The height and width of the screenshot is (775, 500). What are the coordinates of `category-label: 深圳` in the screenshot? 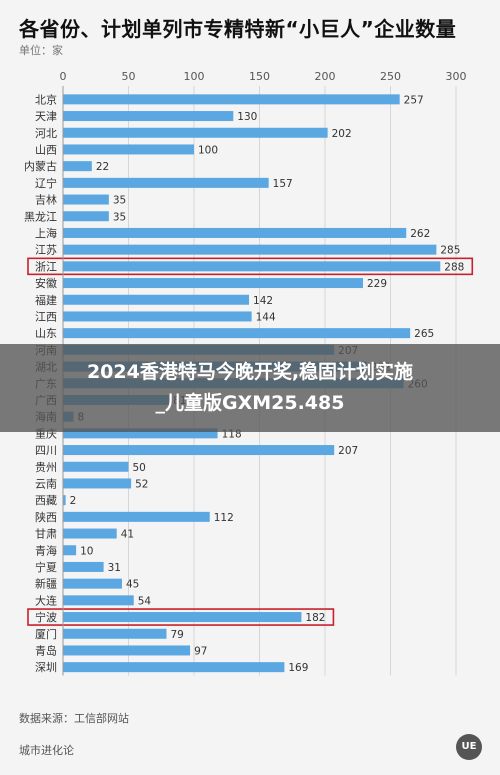 It's located at (46, 667).